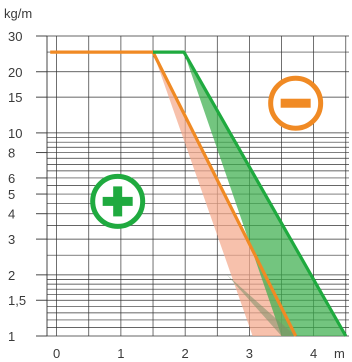  I want to click on plus-icon, so click(118, 201).